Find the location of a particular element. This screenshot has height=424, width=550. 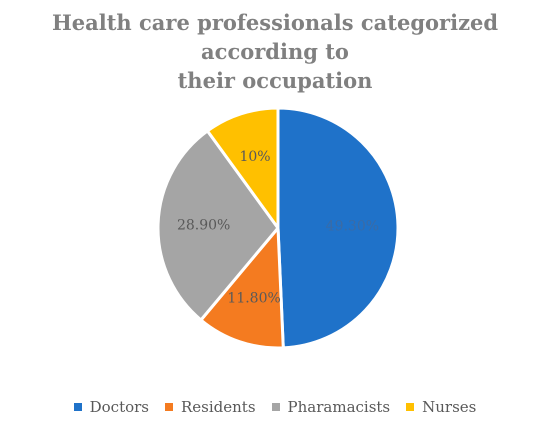

pie-slice-labels: 49.30% 11.80% 28.90% 10% is located at coordinates (278, 227).